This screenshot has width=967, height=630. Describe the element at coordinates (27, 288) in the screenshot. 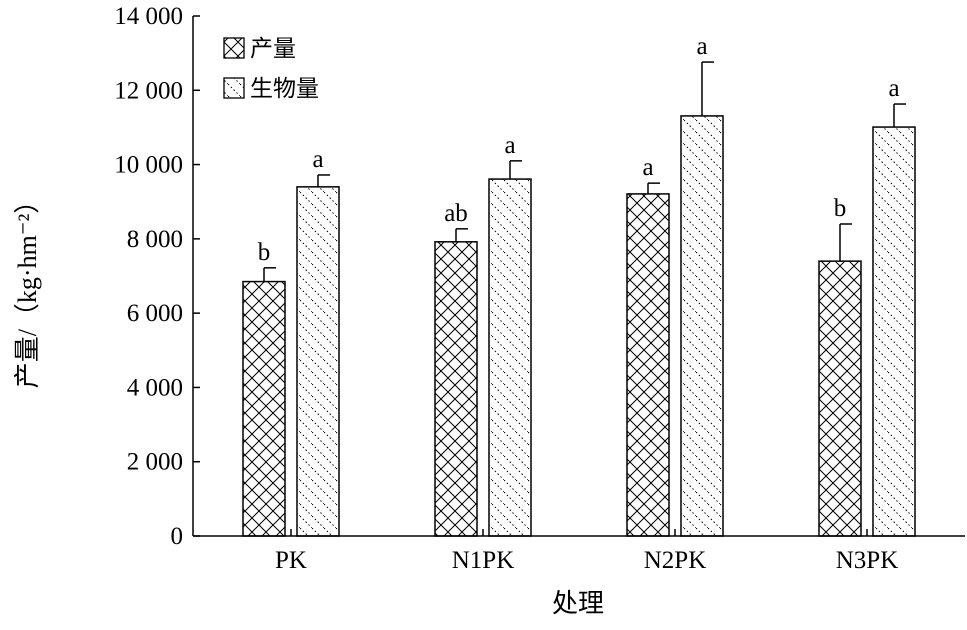

I see `y-axis-label: 产量/（kg·hm⁻²）` at that location.